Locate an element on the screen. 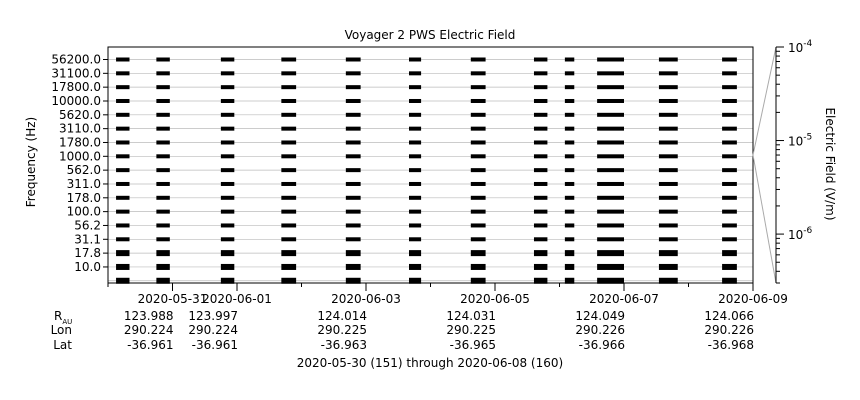  colorbar-label: Electric Field (V/m) is located at coordinates (830, 163).